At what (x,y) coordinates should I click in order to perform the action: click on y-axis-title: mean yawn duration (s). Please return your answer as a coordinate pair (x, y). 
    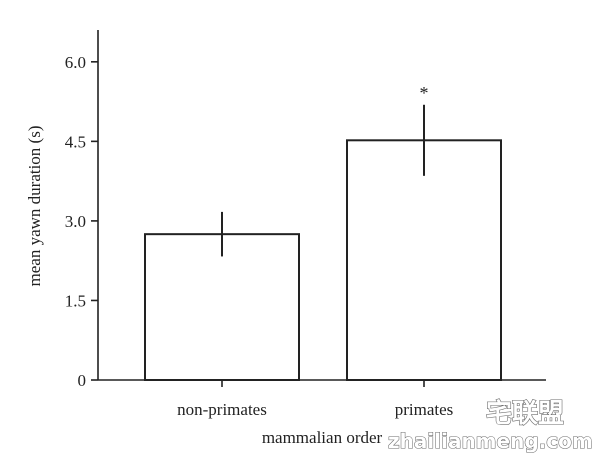
    Looking at the image, I should click on (34, 206).